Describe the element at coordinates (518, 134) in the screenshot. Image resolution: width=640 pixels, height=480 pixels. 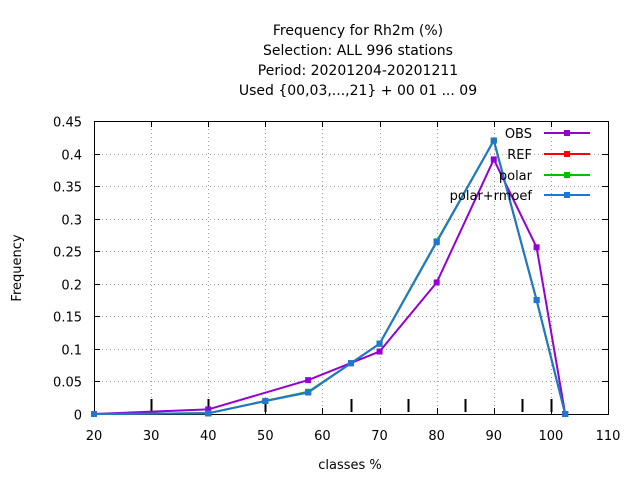
I see `legend-label: OBS` at that location.